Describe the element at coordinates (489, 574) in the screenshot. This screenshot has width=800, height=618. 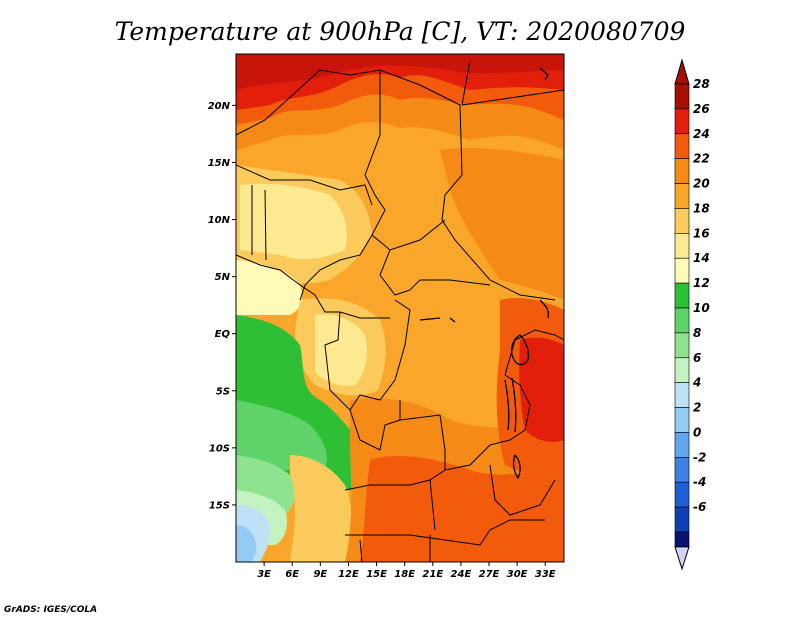
I see `lon-tick-label: 27E` at that location.